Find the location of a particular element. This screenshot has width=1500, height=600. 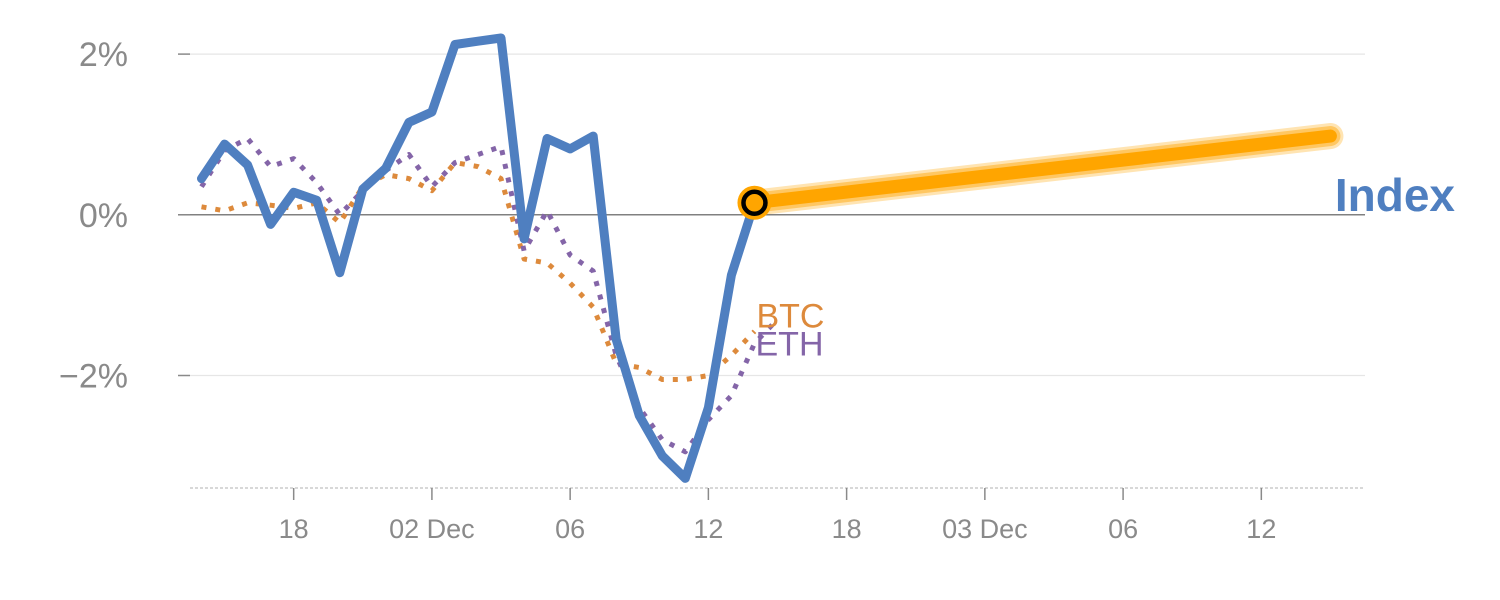

projection-line is located at coordinates (1042, 169).